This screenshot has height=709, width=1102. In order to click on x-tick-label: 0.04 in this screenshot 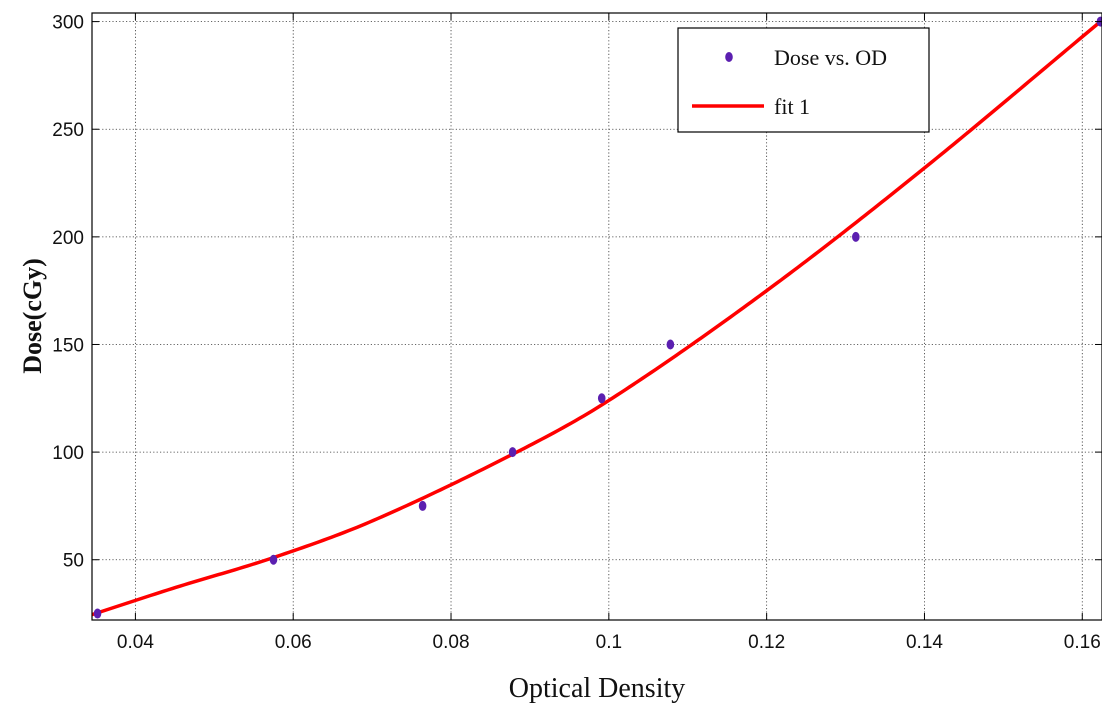, I will do `click(135, 642)`.